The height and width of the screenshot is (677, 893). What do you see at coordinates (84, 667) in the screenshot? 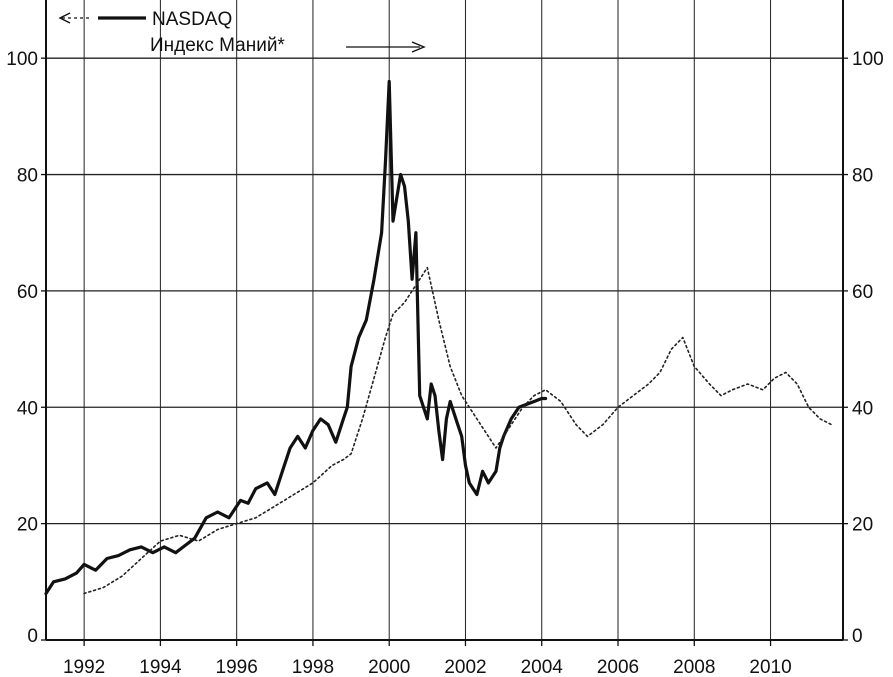
I see `x-tick-label: 1992` at bounding box center [84, 667].